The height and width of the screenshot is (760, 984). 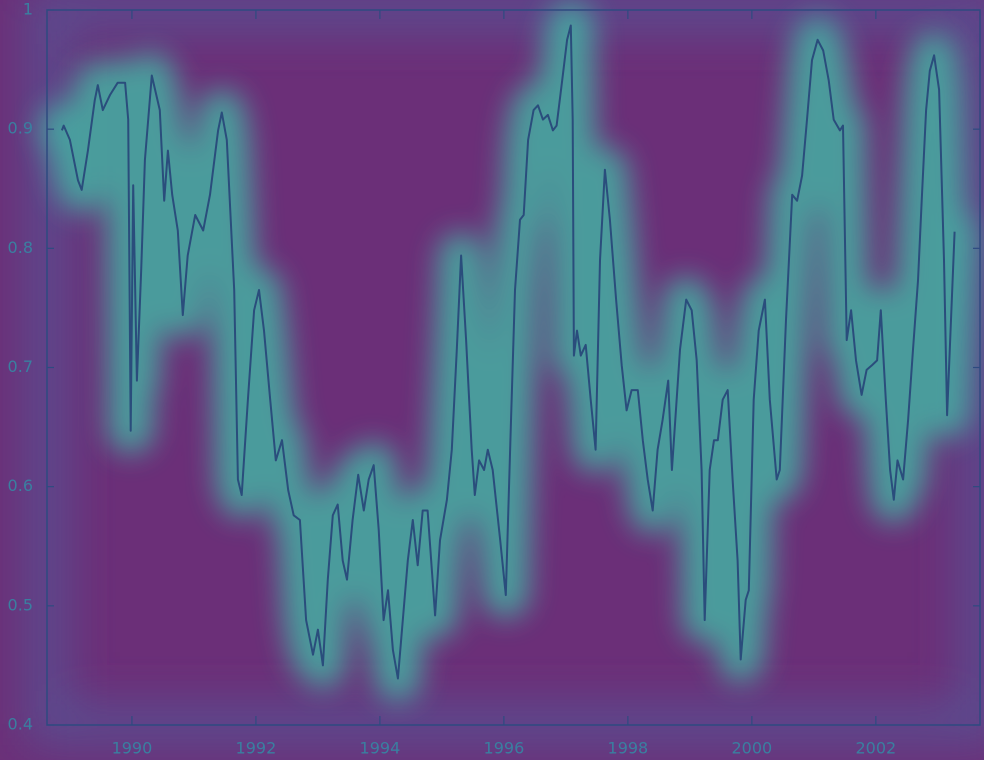 What do you see at coordinates (20, 247) in the screenshot?
I see `y-tick-label: 0.8` at bounding box center [20, 247].